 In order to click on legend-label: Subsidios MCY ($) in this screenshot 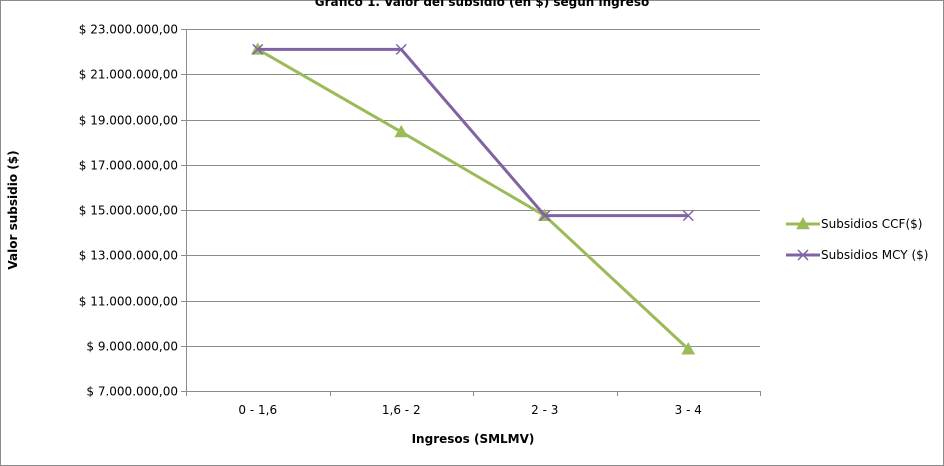, I will do `click(874, 255)`.